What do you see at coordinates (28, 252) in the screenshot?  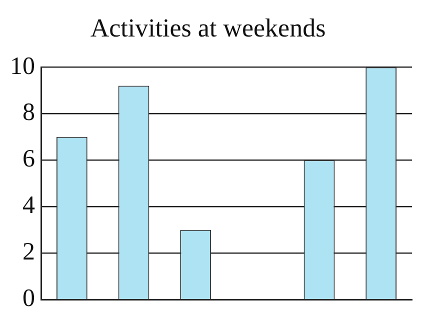 I see `y-tick-label: 2` at bounding box center [28, 252].